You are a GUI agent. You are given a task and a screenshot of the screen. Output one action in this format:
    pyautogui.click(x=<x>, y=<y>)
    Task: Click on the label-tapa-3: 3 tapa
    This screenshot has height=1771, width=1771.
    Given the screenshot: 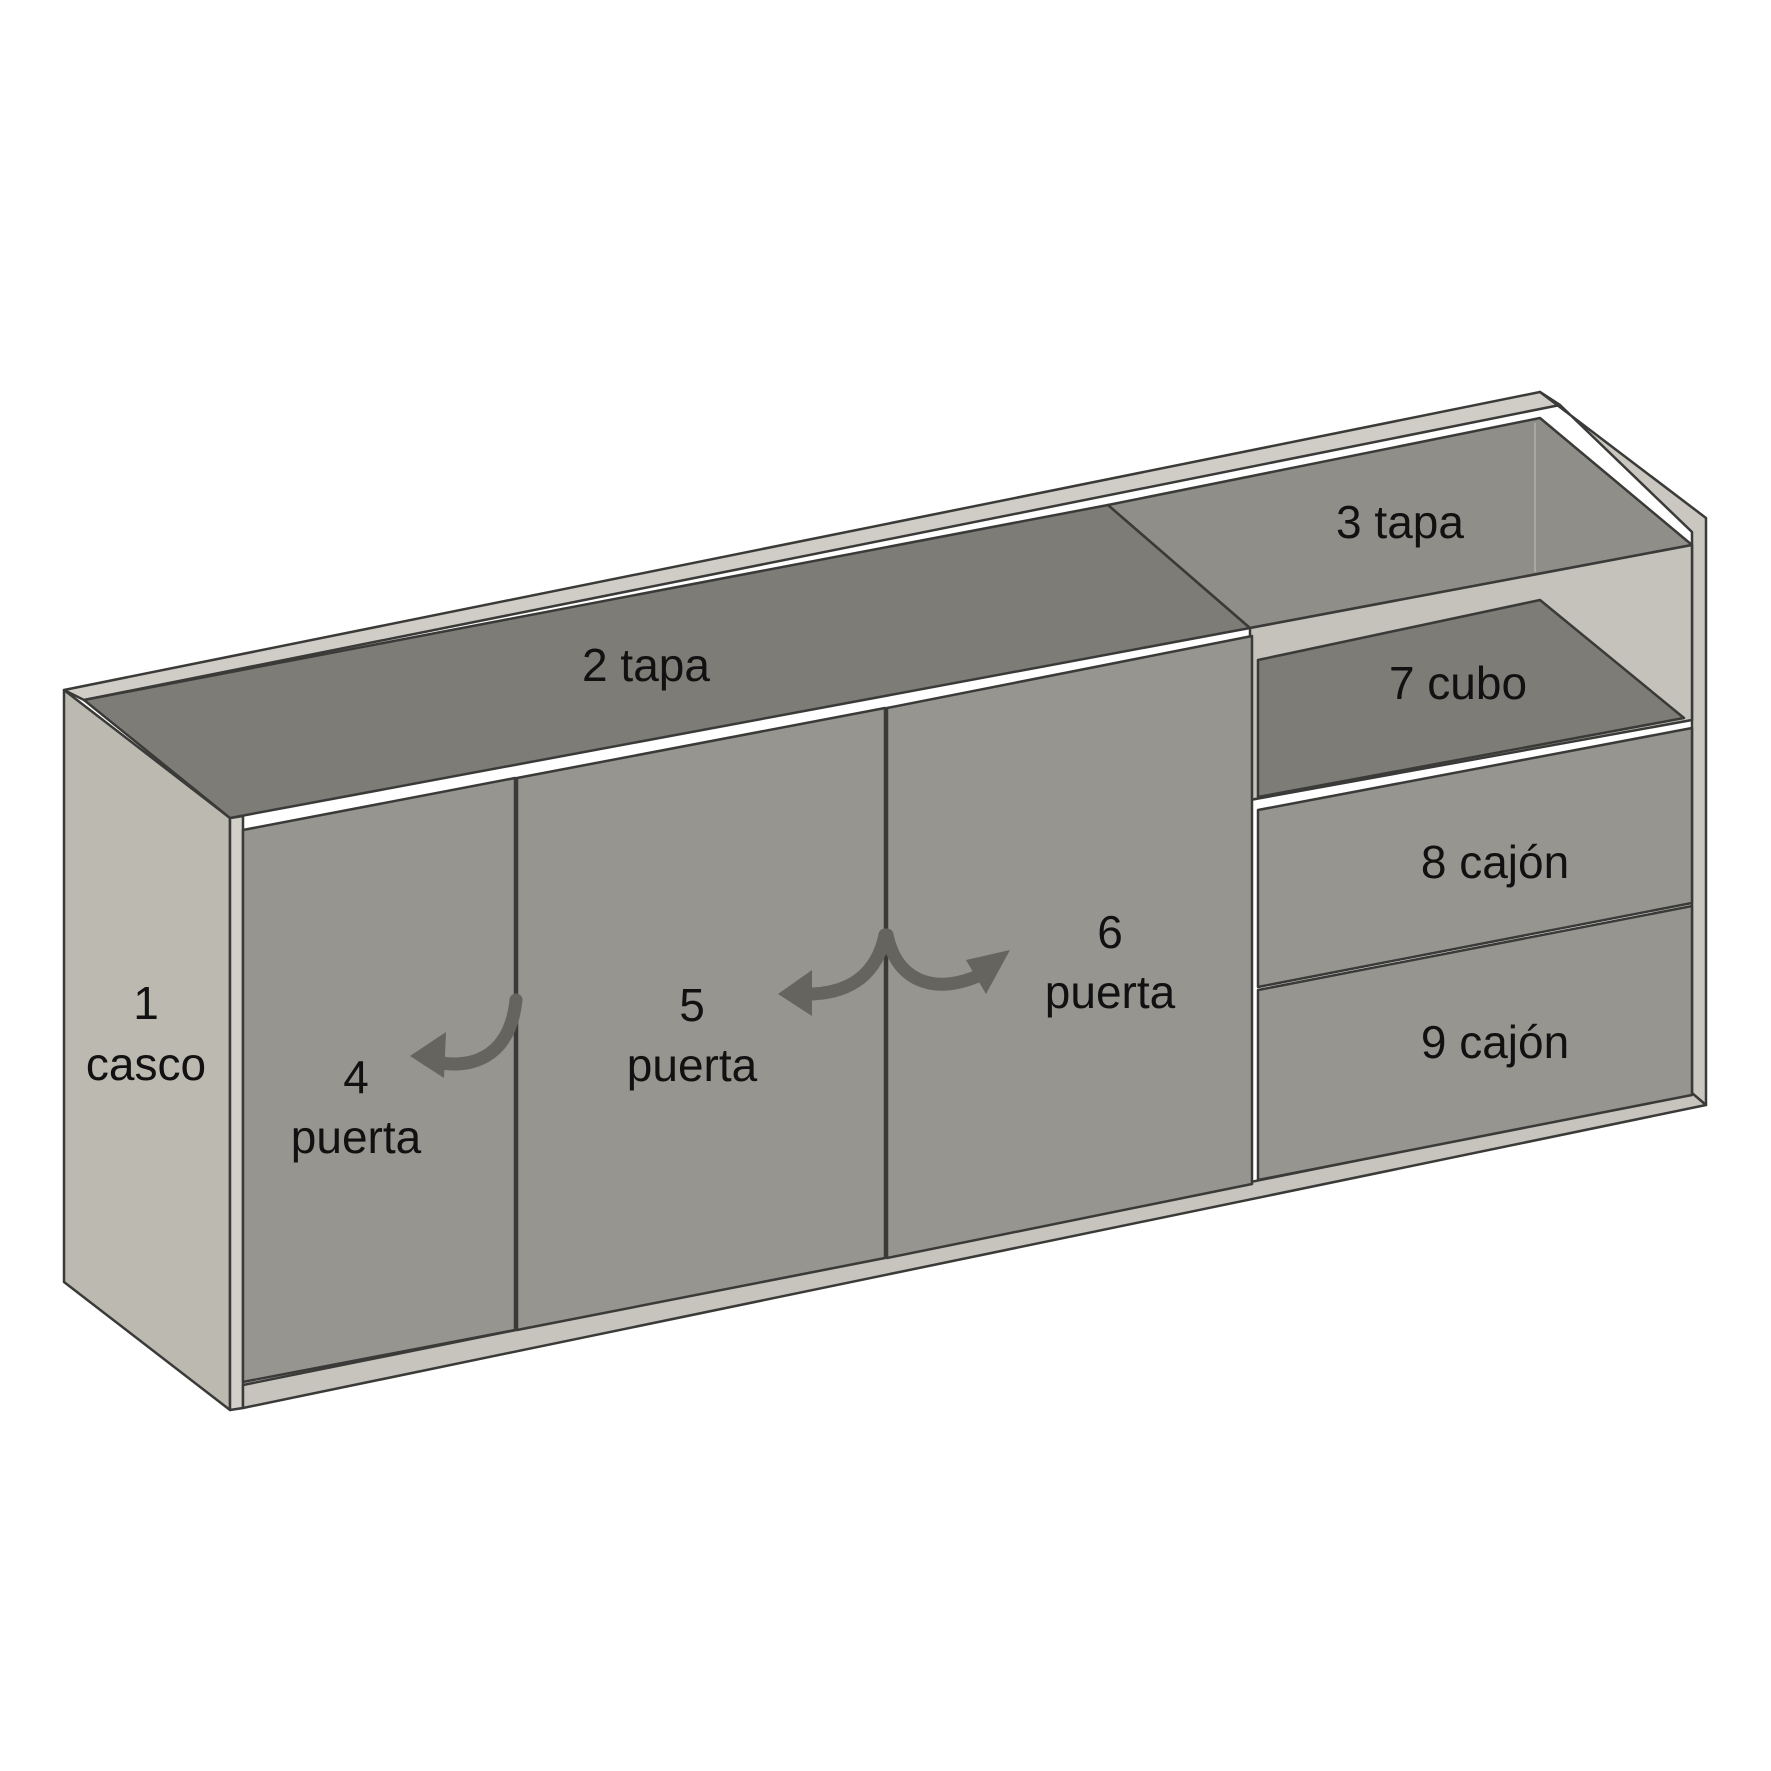 What is the action you would take?
    pyautogui.click(x=1400, y=522)
    